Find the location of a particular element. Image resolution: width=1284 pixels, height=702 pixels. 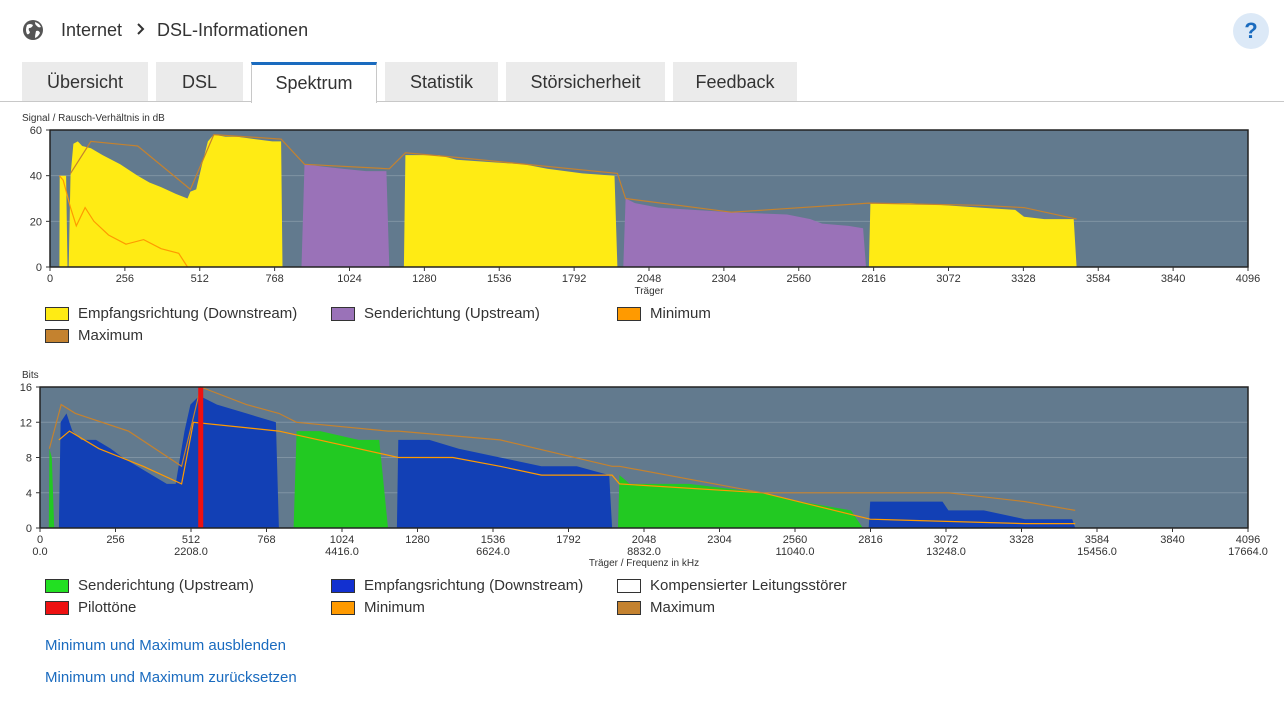

x-tick-label: 3072 is located at coordinates (946, 540).